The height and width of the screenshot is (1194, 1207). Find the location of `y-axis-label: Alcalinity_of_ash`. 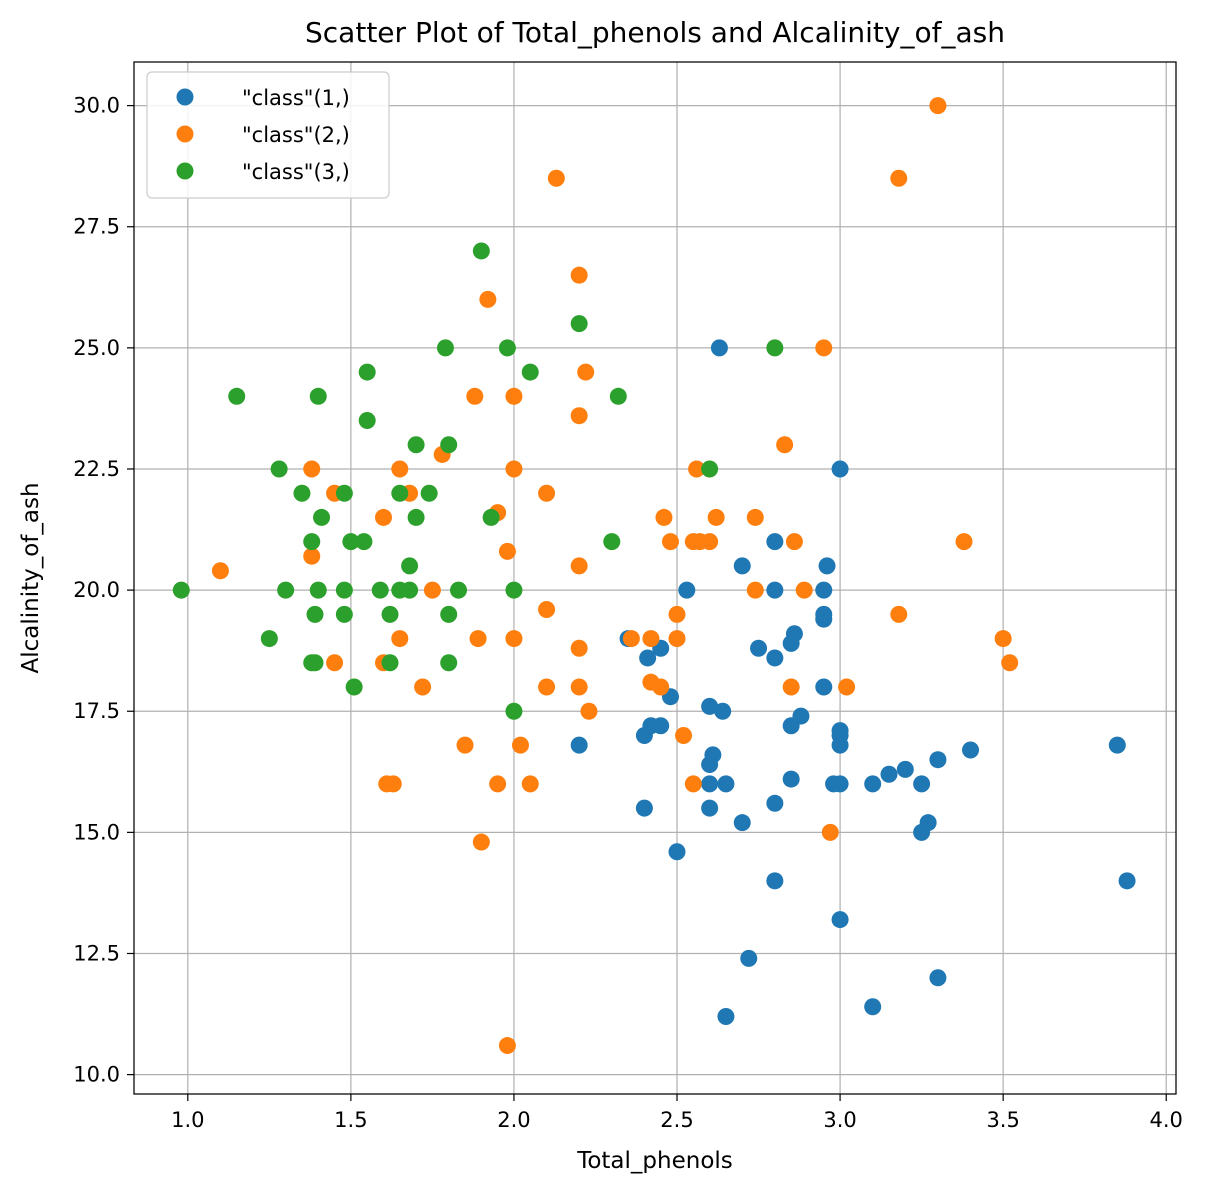

y-axis-label: Alcalinity_of_ash is located at coordinates (31, 577).